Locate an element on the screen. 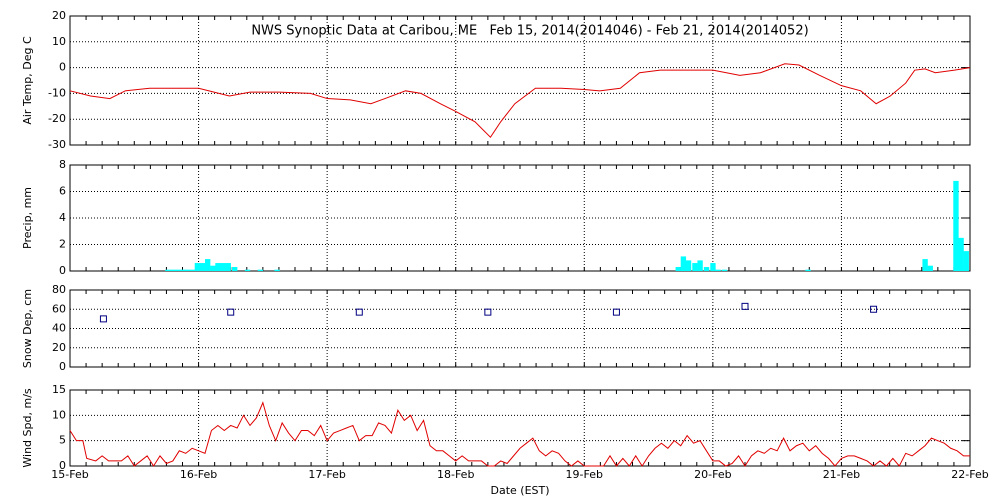  y-tick-label: 60 is located at coordinates (59, 308).